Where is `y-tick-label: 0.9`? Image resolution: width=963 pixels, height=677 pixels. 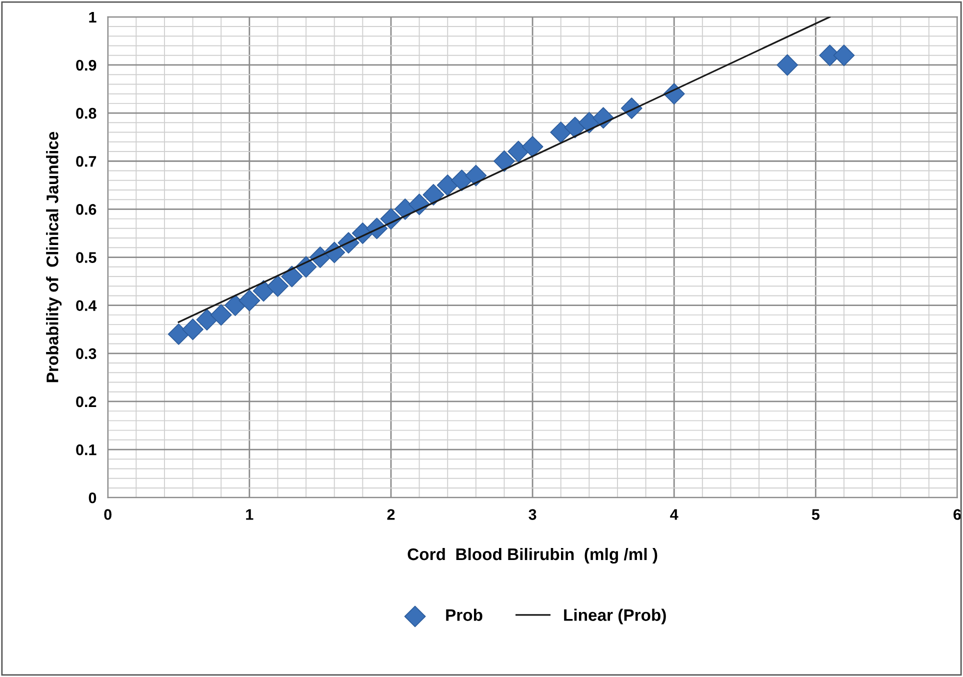
y-tick-label: 0.9 is located at coordinates (86, 65).